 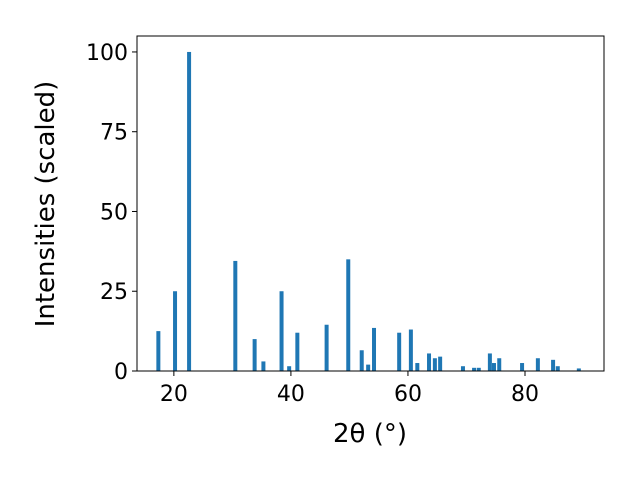 I want to click on y-tick-label: 100, so click(x=107, y=53).